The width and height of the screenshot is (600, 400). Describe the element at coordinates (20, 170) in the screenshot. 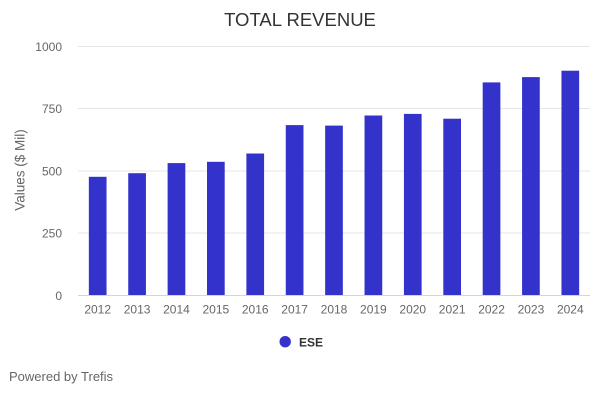

I see `svg-text: Values ($ Mil)` at that location.